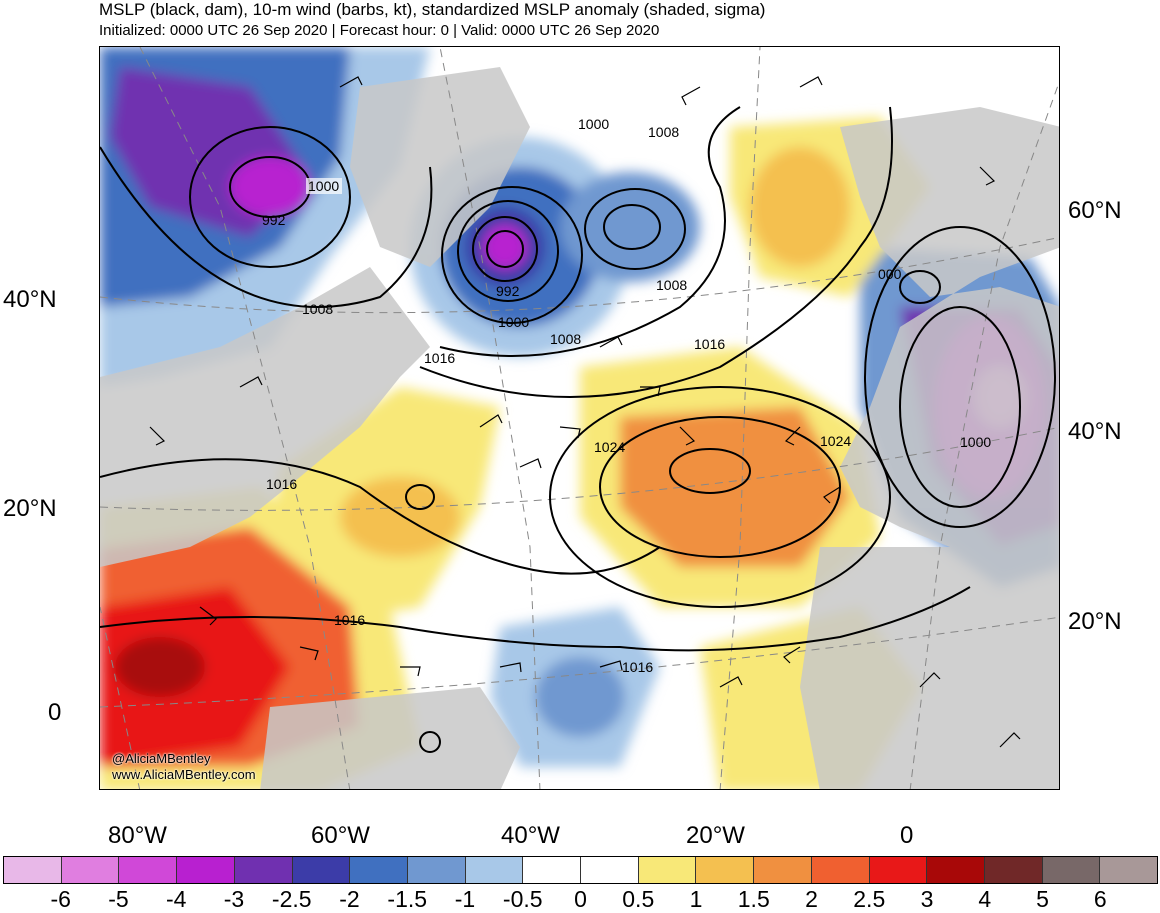  What do you see at coordinates (420, 497) in the screenshot?
I see `isobar-west-high` at bounding box center [420, 497].